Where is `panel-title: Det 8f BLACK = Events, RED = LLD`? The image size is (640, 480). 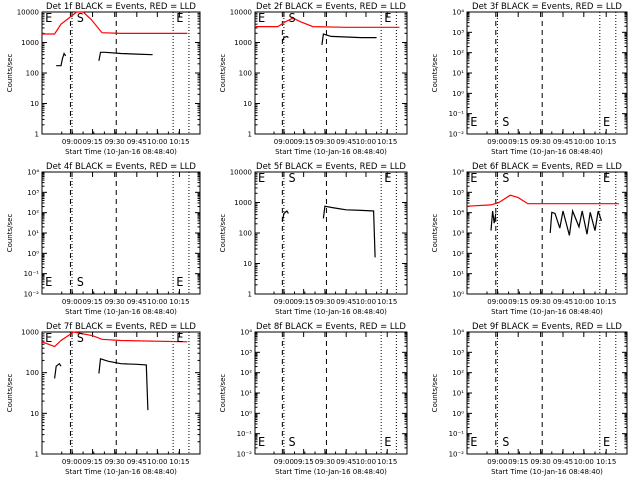
panel-title: Det 8f BLACK = Events, RED = LLD is located at coordinates (331, 327).